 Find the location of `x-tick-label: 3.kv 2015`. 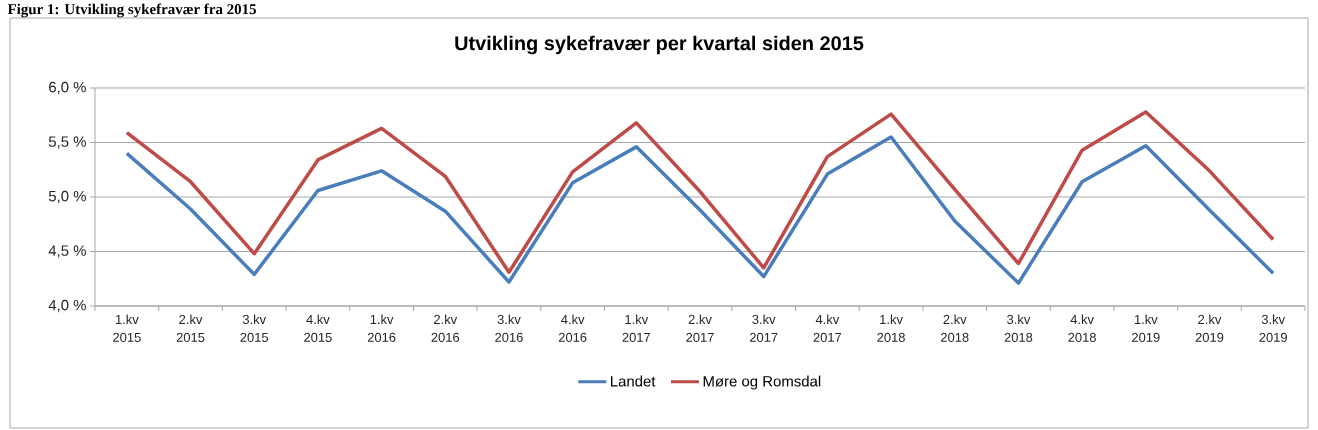

x-tick-label: 3.kv 2015 is located at coordinates (254, 328).